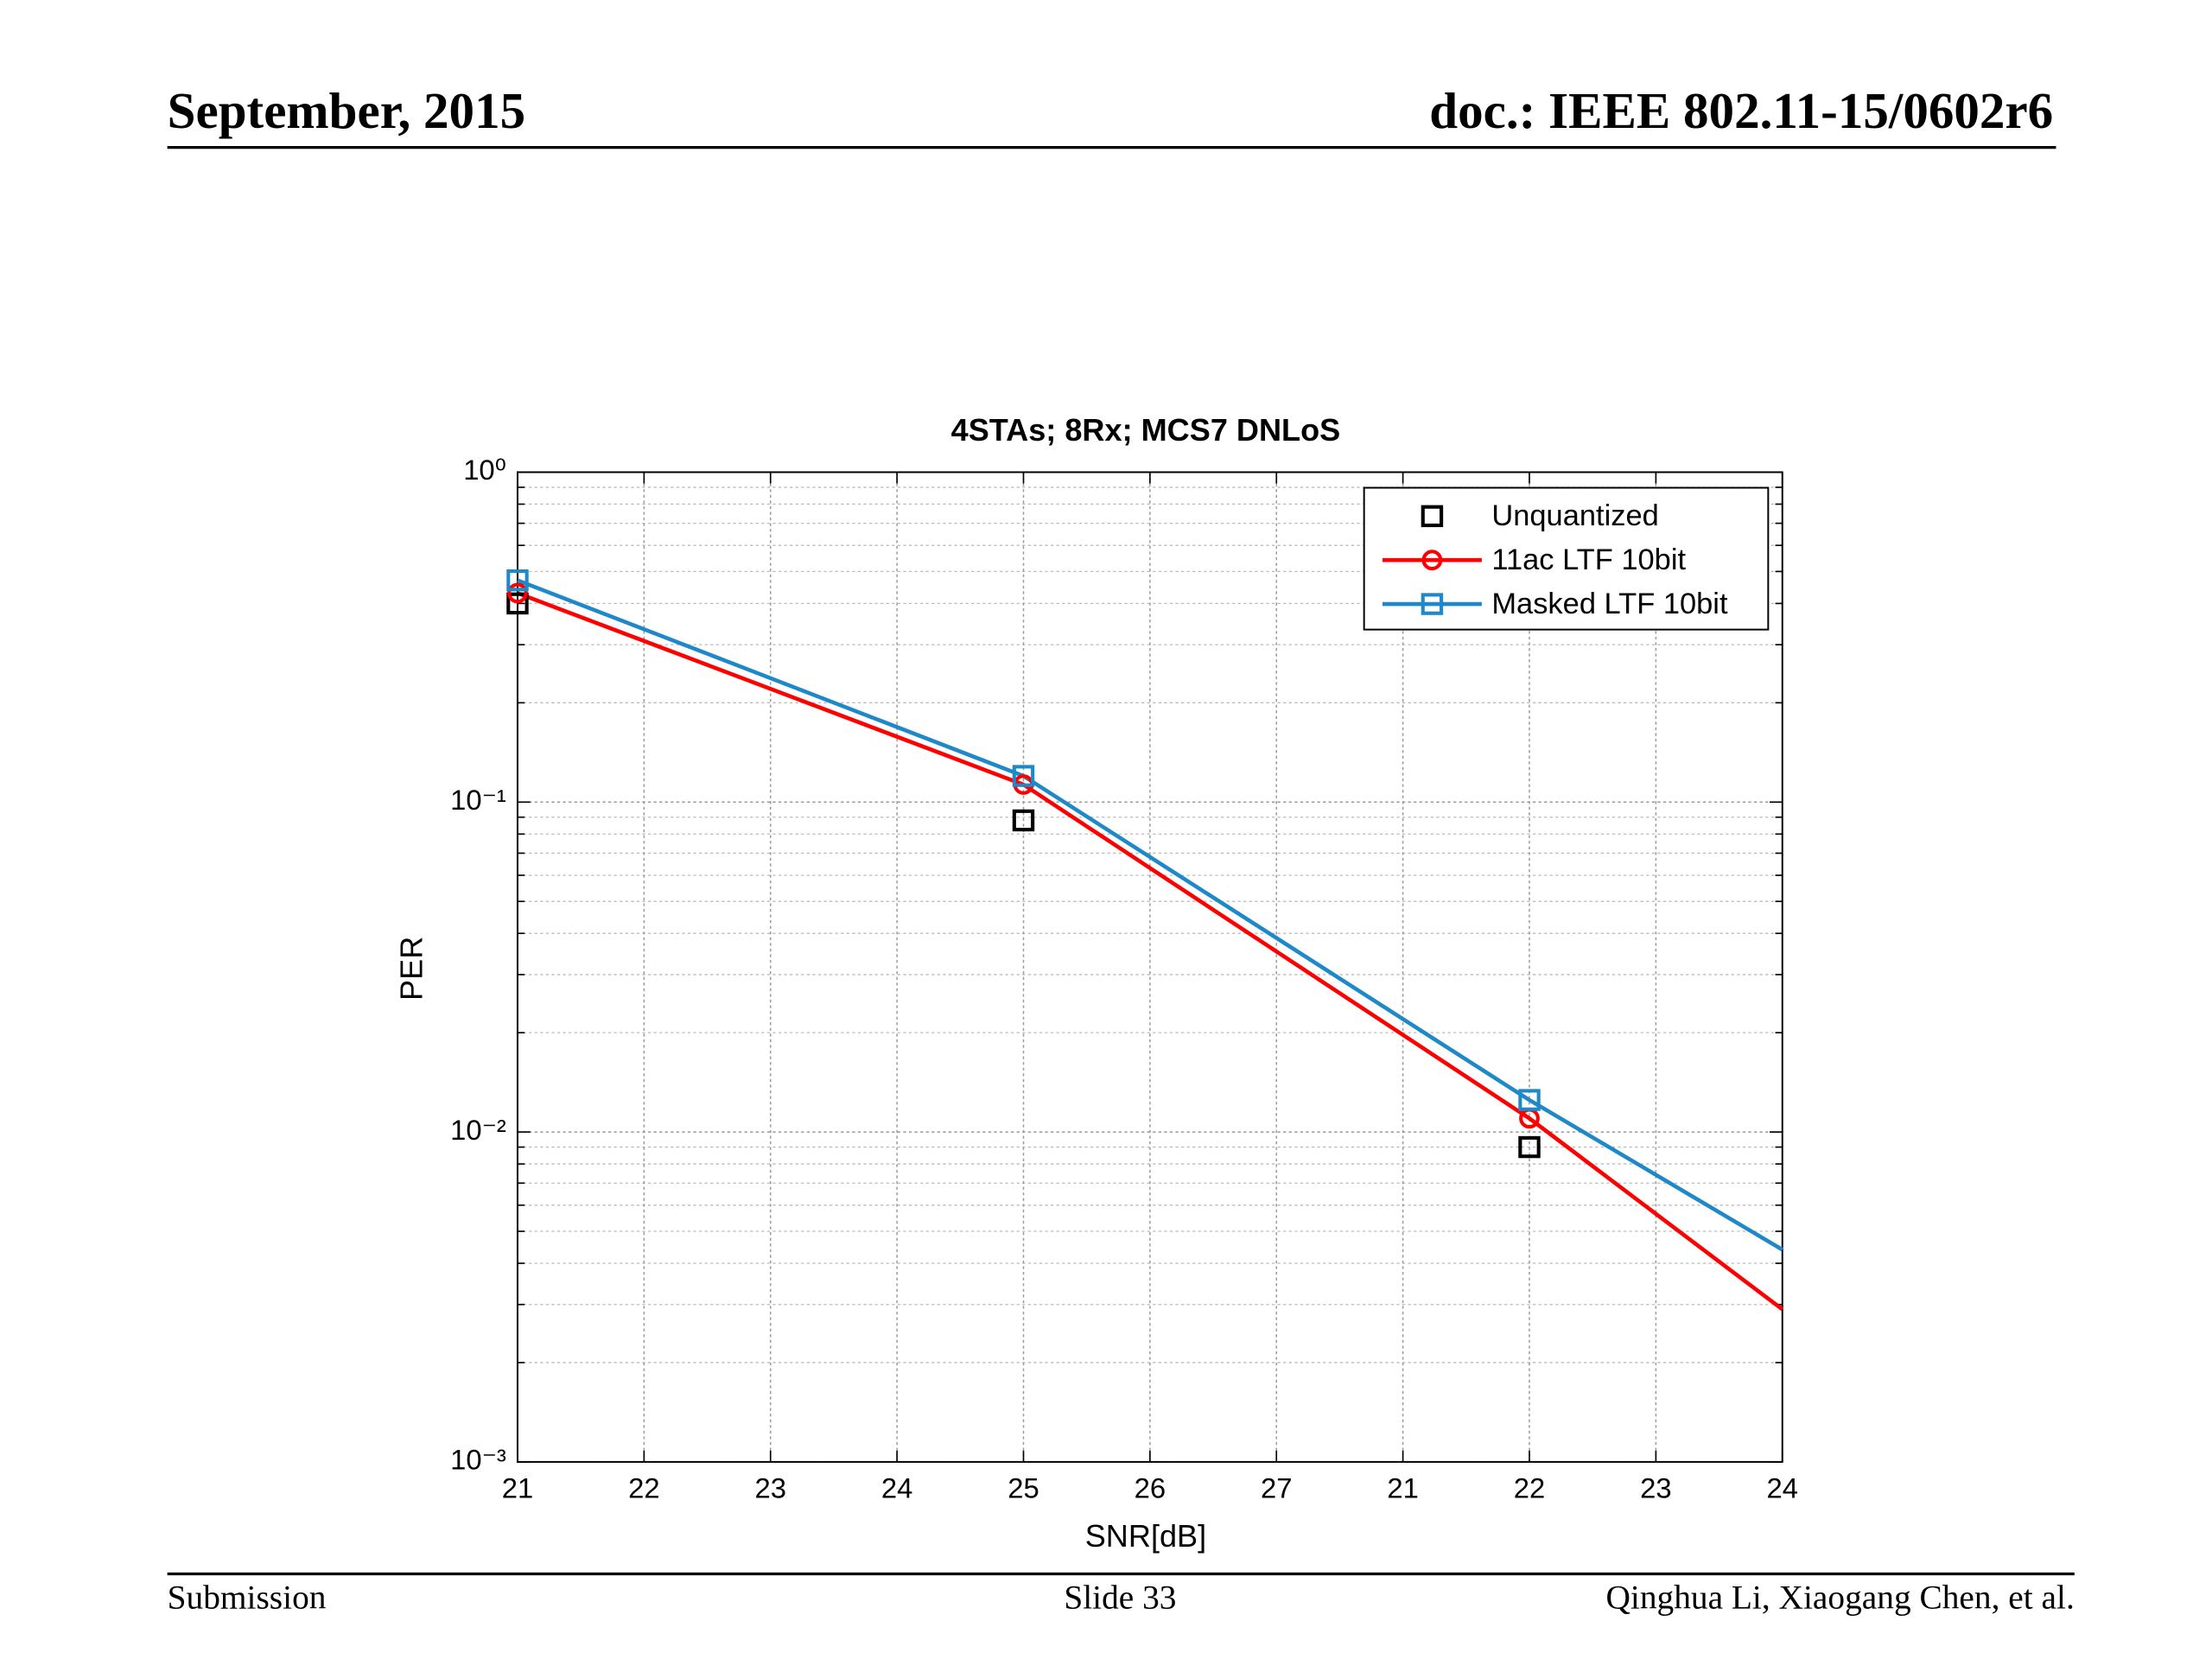 This screenshot has height=1659, width=2212. What do you see at coordinates (1609, 604) in the screenshot?
I see `legend-label: Masked LTF 10bit` at bounding box center [1609, 604].